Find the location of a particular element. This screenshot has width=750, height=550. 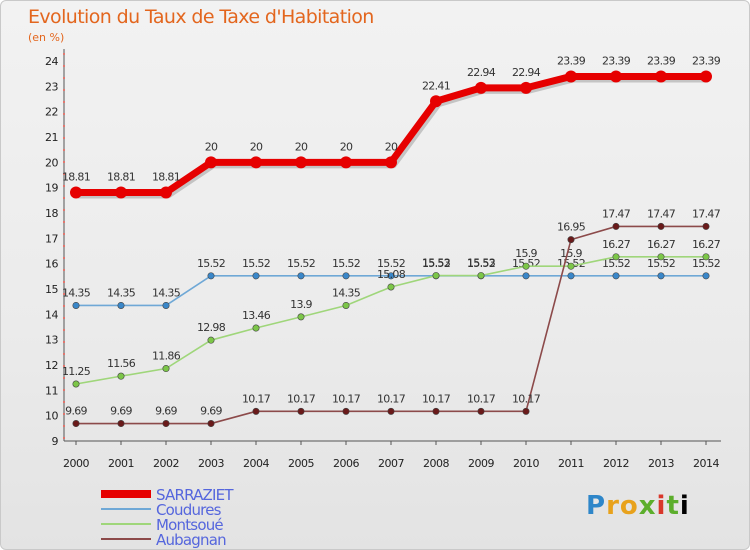

y-tick-label: 15 is located at coordinates (51, 289).